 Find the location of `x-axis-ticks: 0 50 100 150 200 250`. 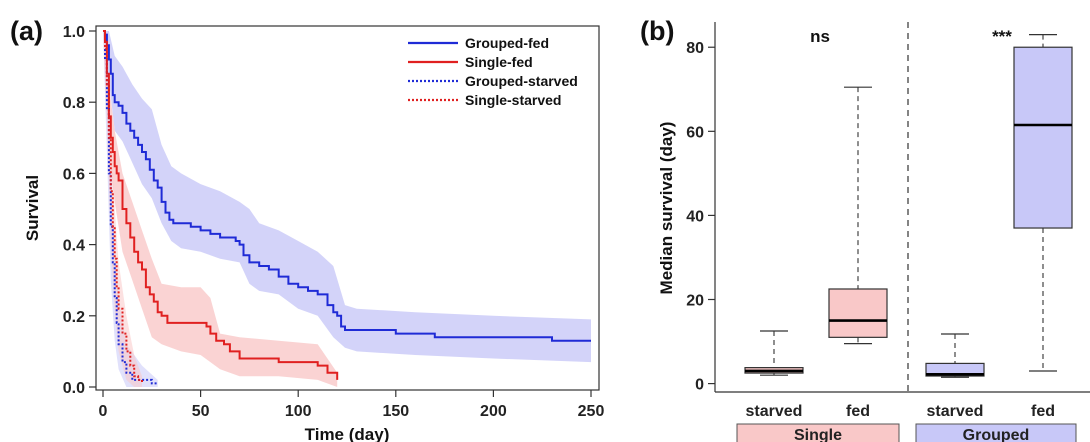

x-axis-ticks: 0 50 100 150 200 250 is located at coordinates (352, 405).